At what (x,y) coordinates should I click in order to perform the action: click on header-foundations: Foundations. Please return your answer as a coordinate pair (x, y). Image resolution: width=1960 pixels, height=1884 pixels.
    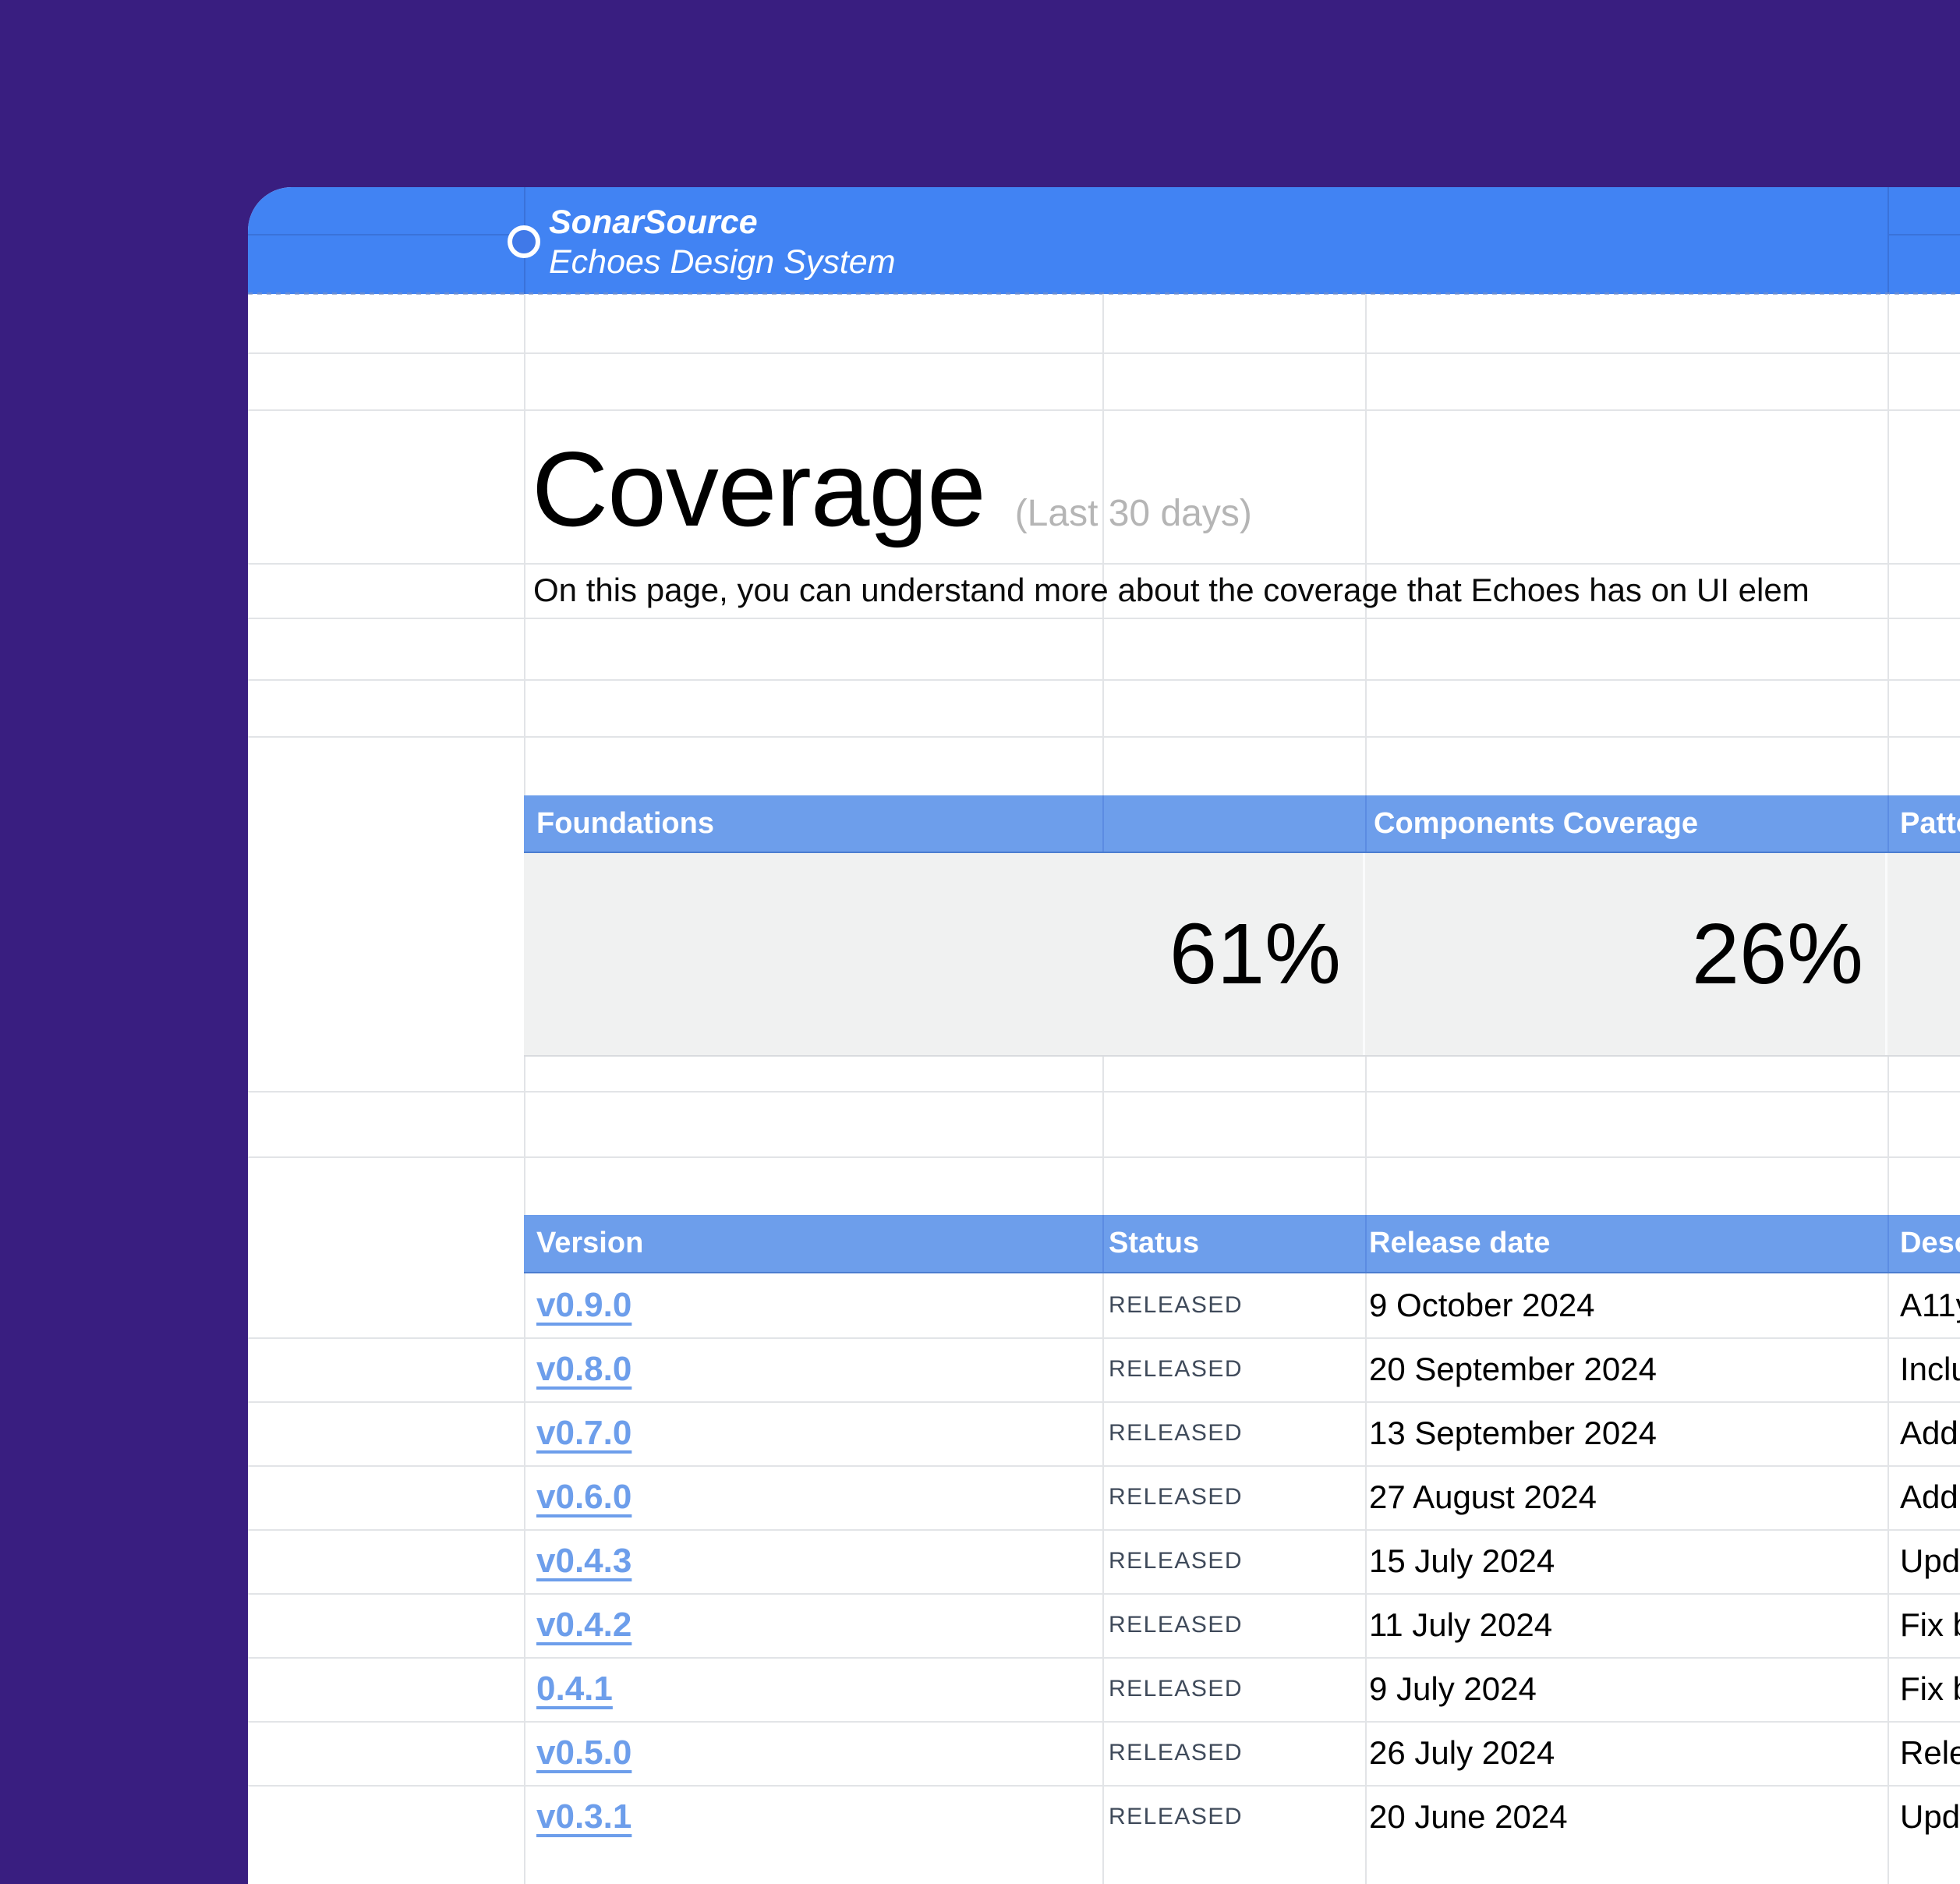
    Looking at the image, I should click on (625, 823).